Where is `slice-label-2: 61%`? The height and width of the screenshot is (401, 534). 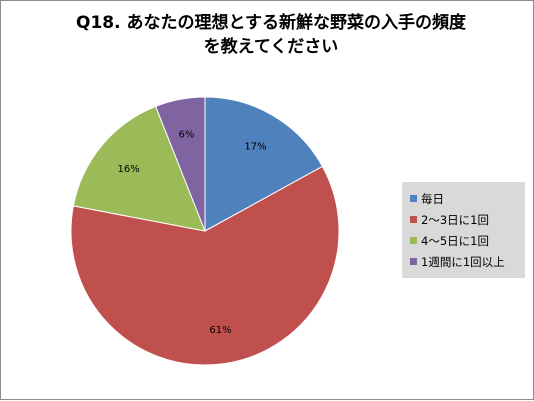 slice-label-2: 61% is located at coordinates (220, 330).